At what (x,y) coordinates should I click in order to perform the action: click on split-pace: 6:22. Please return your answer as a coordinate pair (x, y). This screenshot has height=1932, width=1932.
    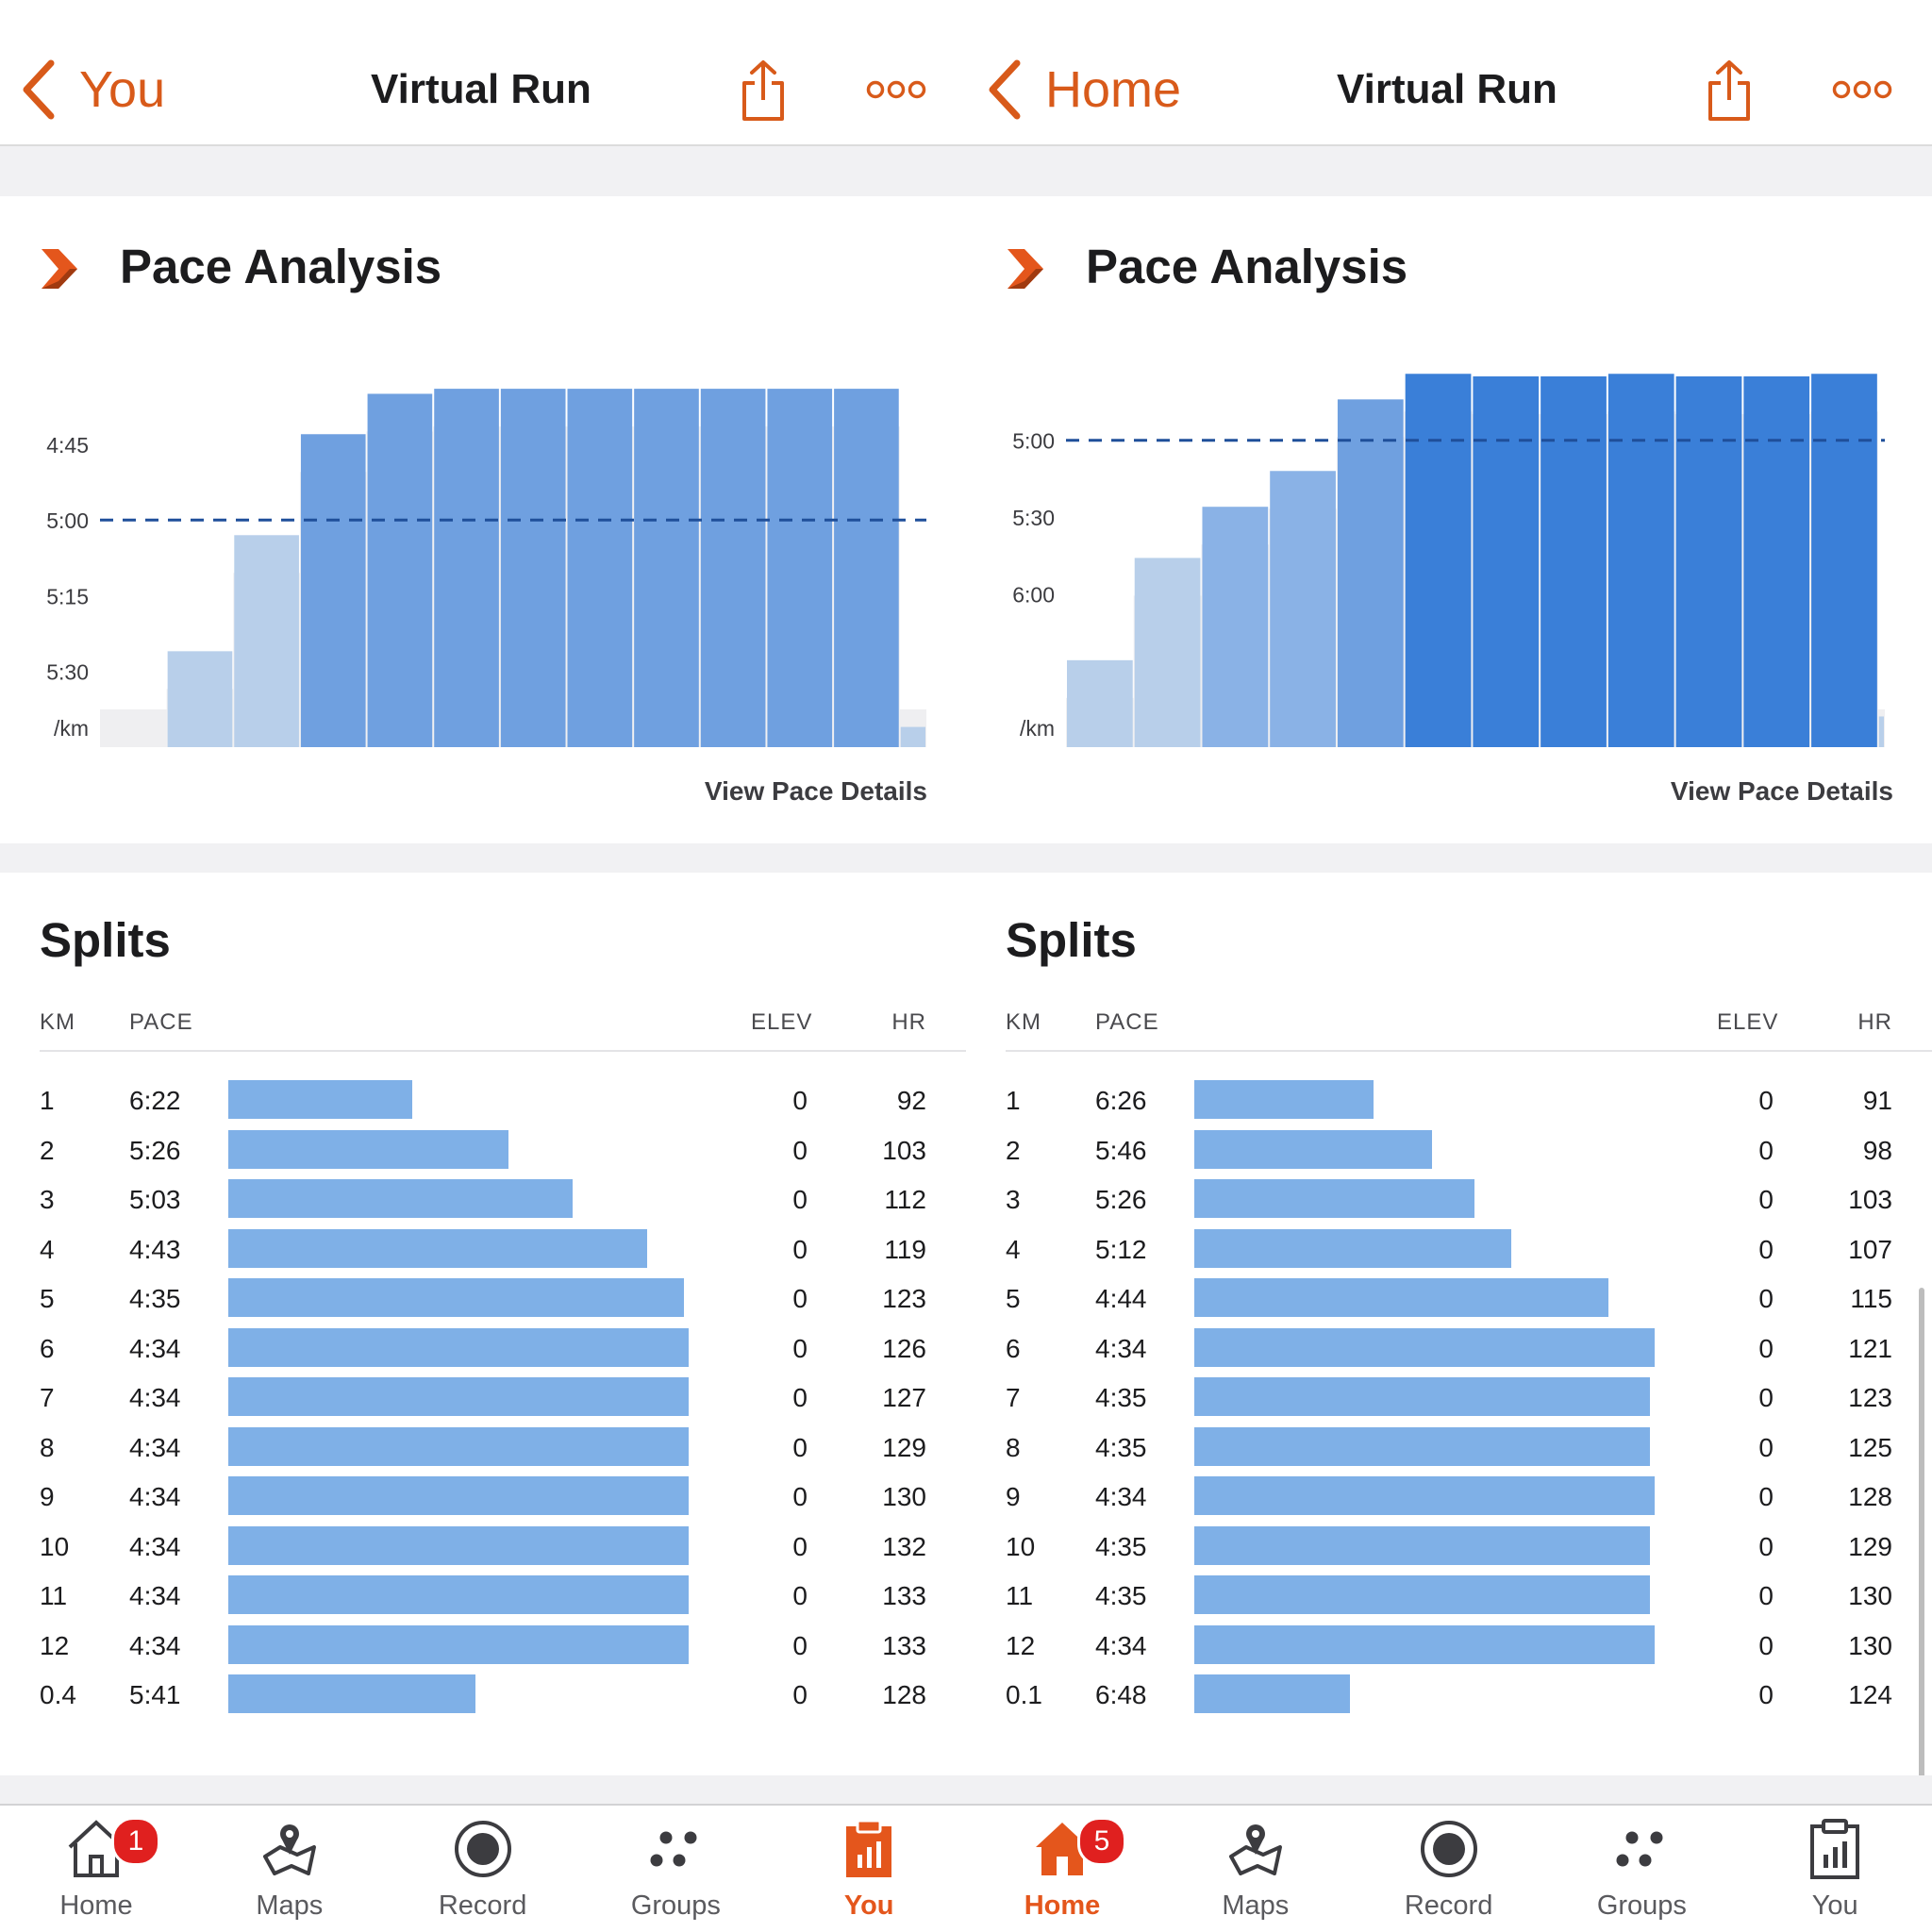
    Looking at the image, I should click on (155, 1101).